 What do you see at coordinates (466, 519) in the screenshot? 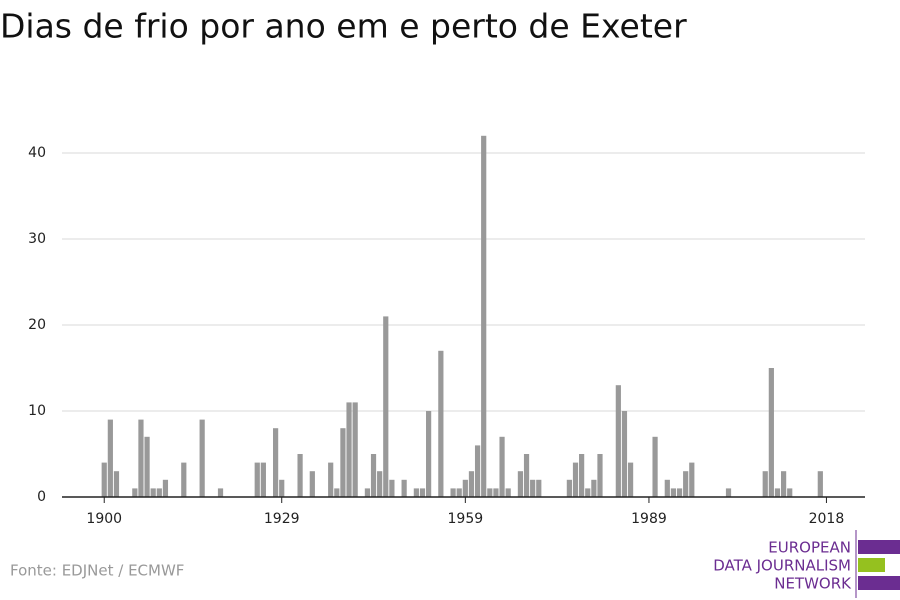
I see `x-tick-label: 1959` at bounding box center [466, 519].